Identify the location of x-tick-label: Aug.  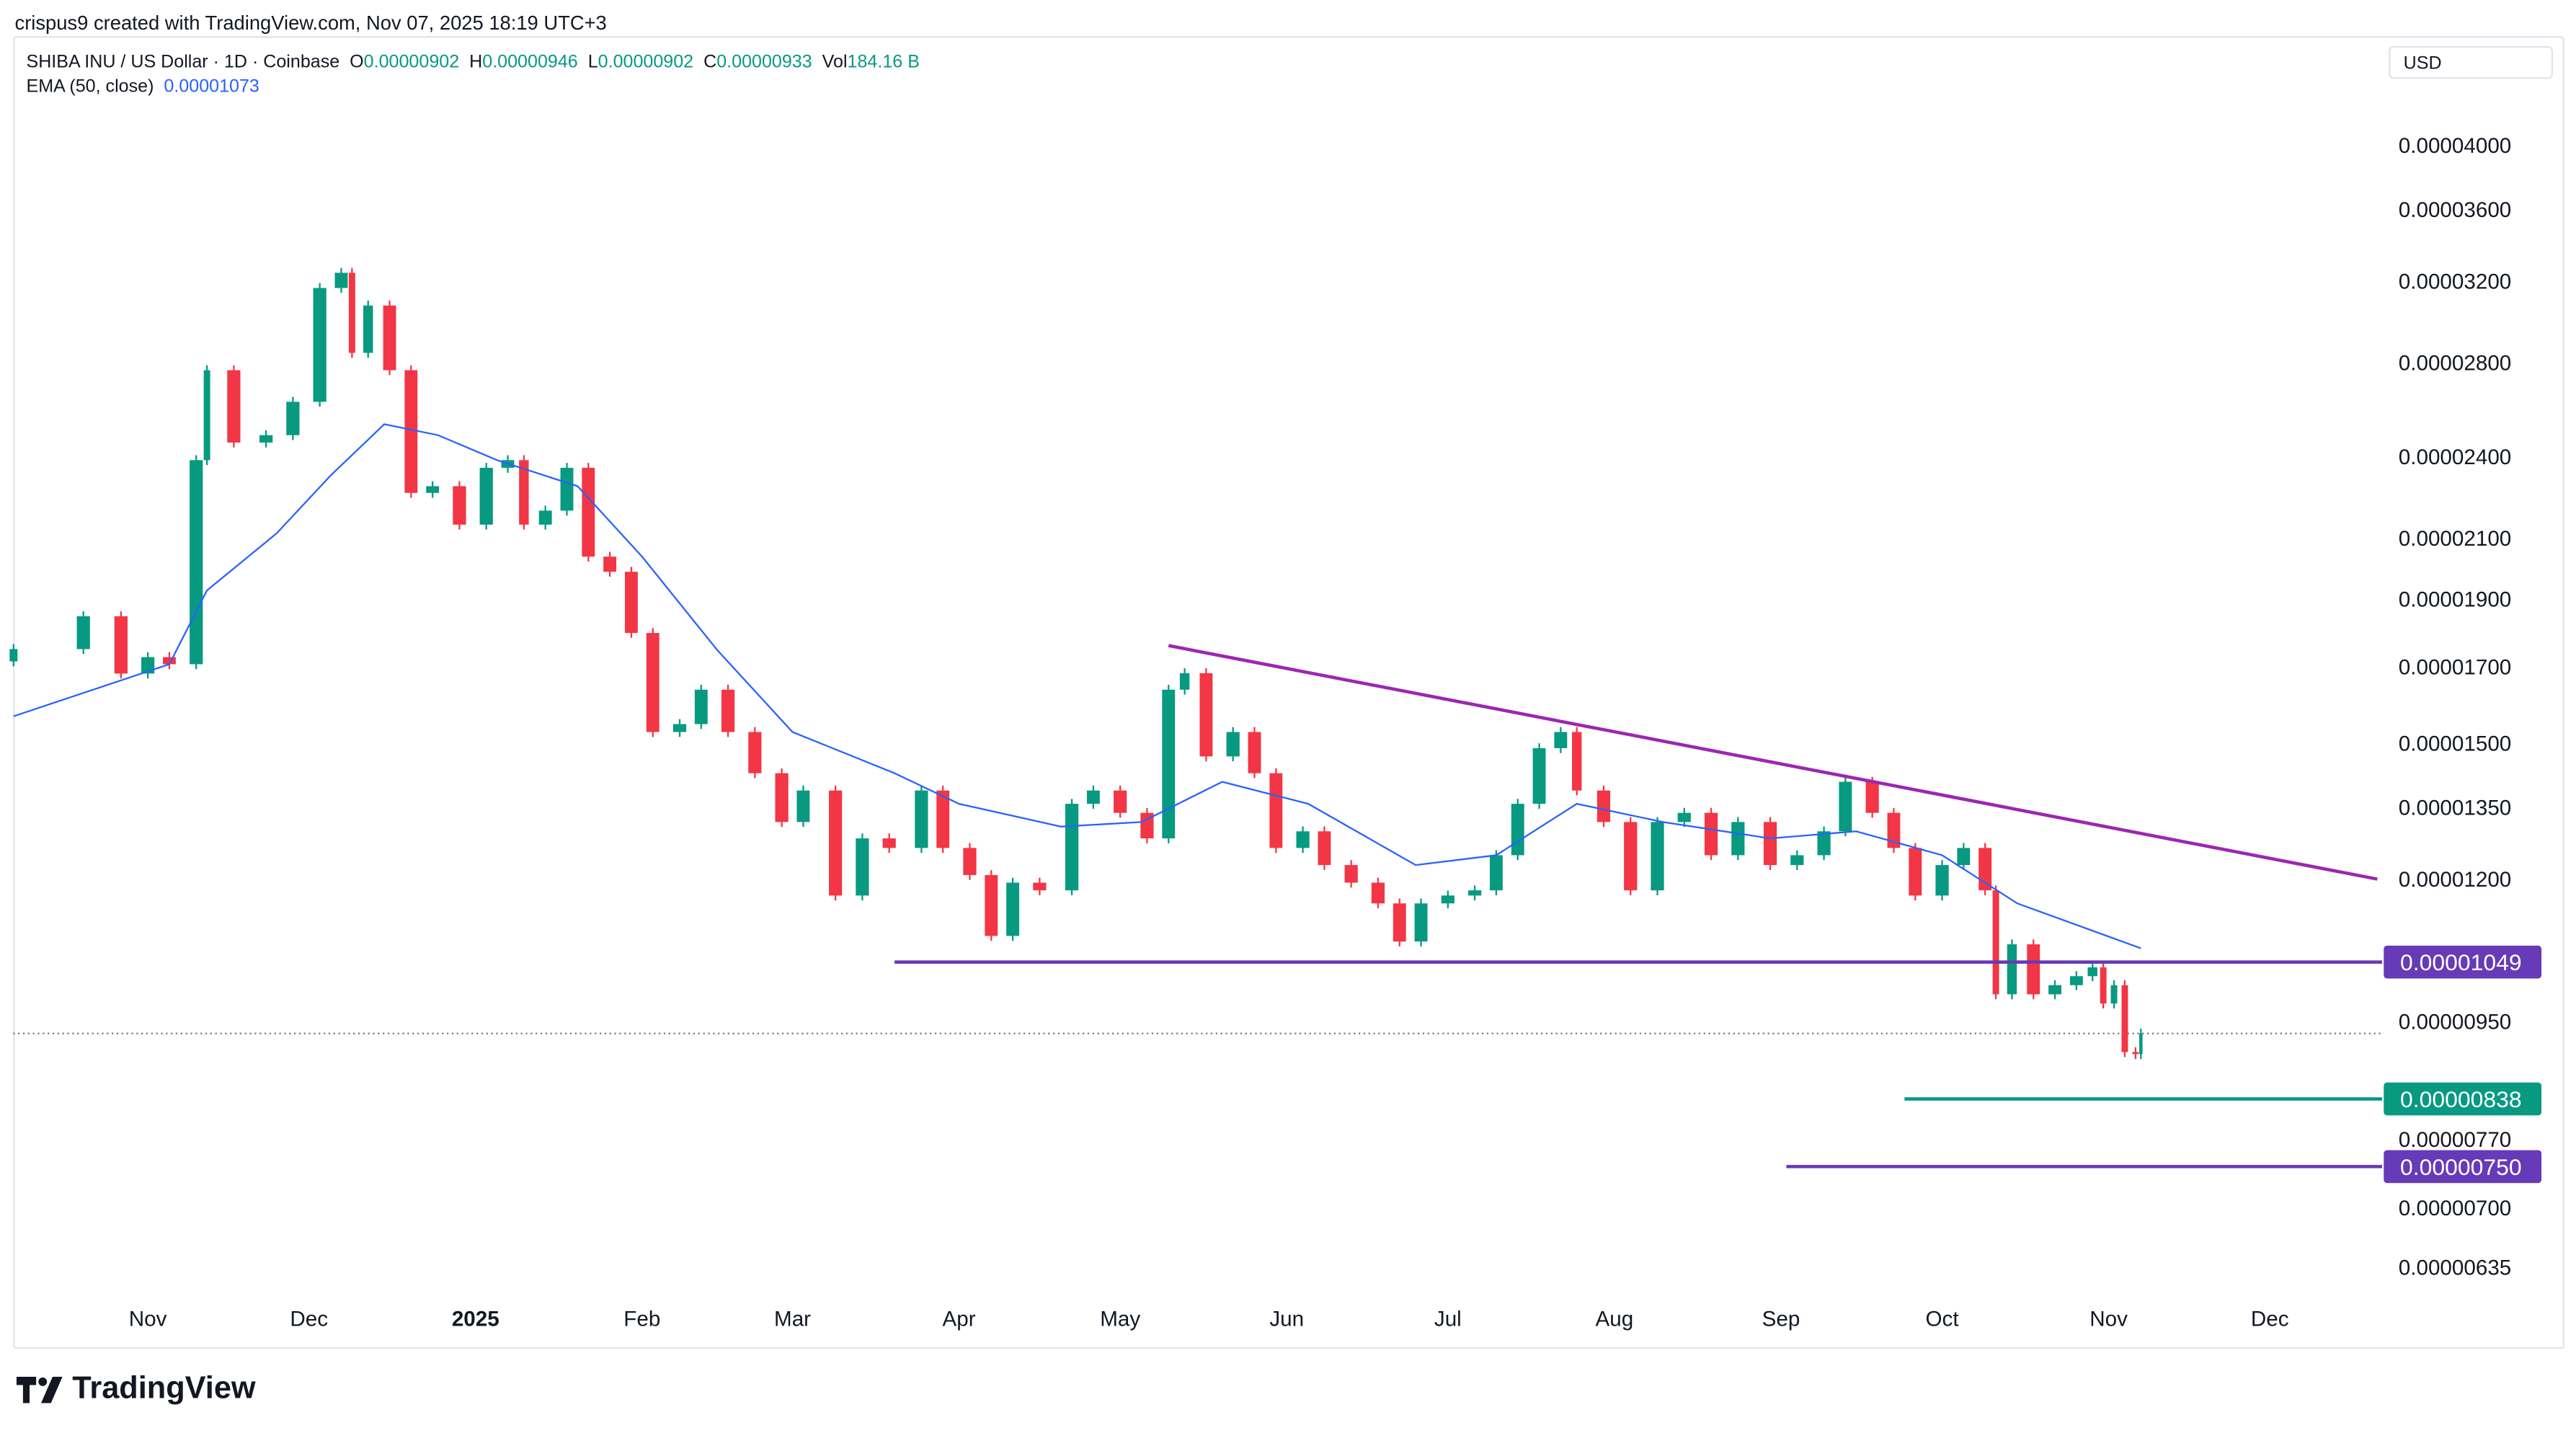
(1615, 1319).